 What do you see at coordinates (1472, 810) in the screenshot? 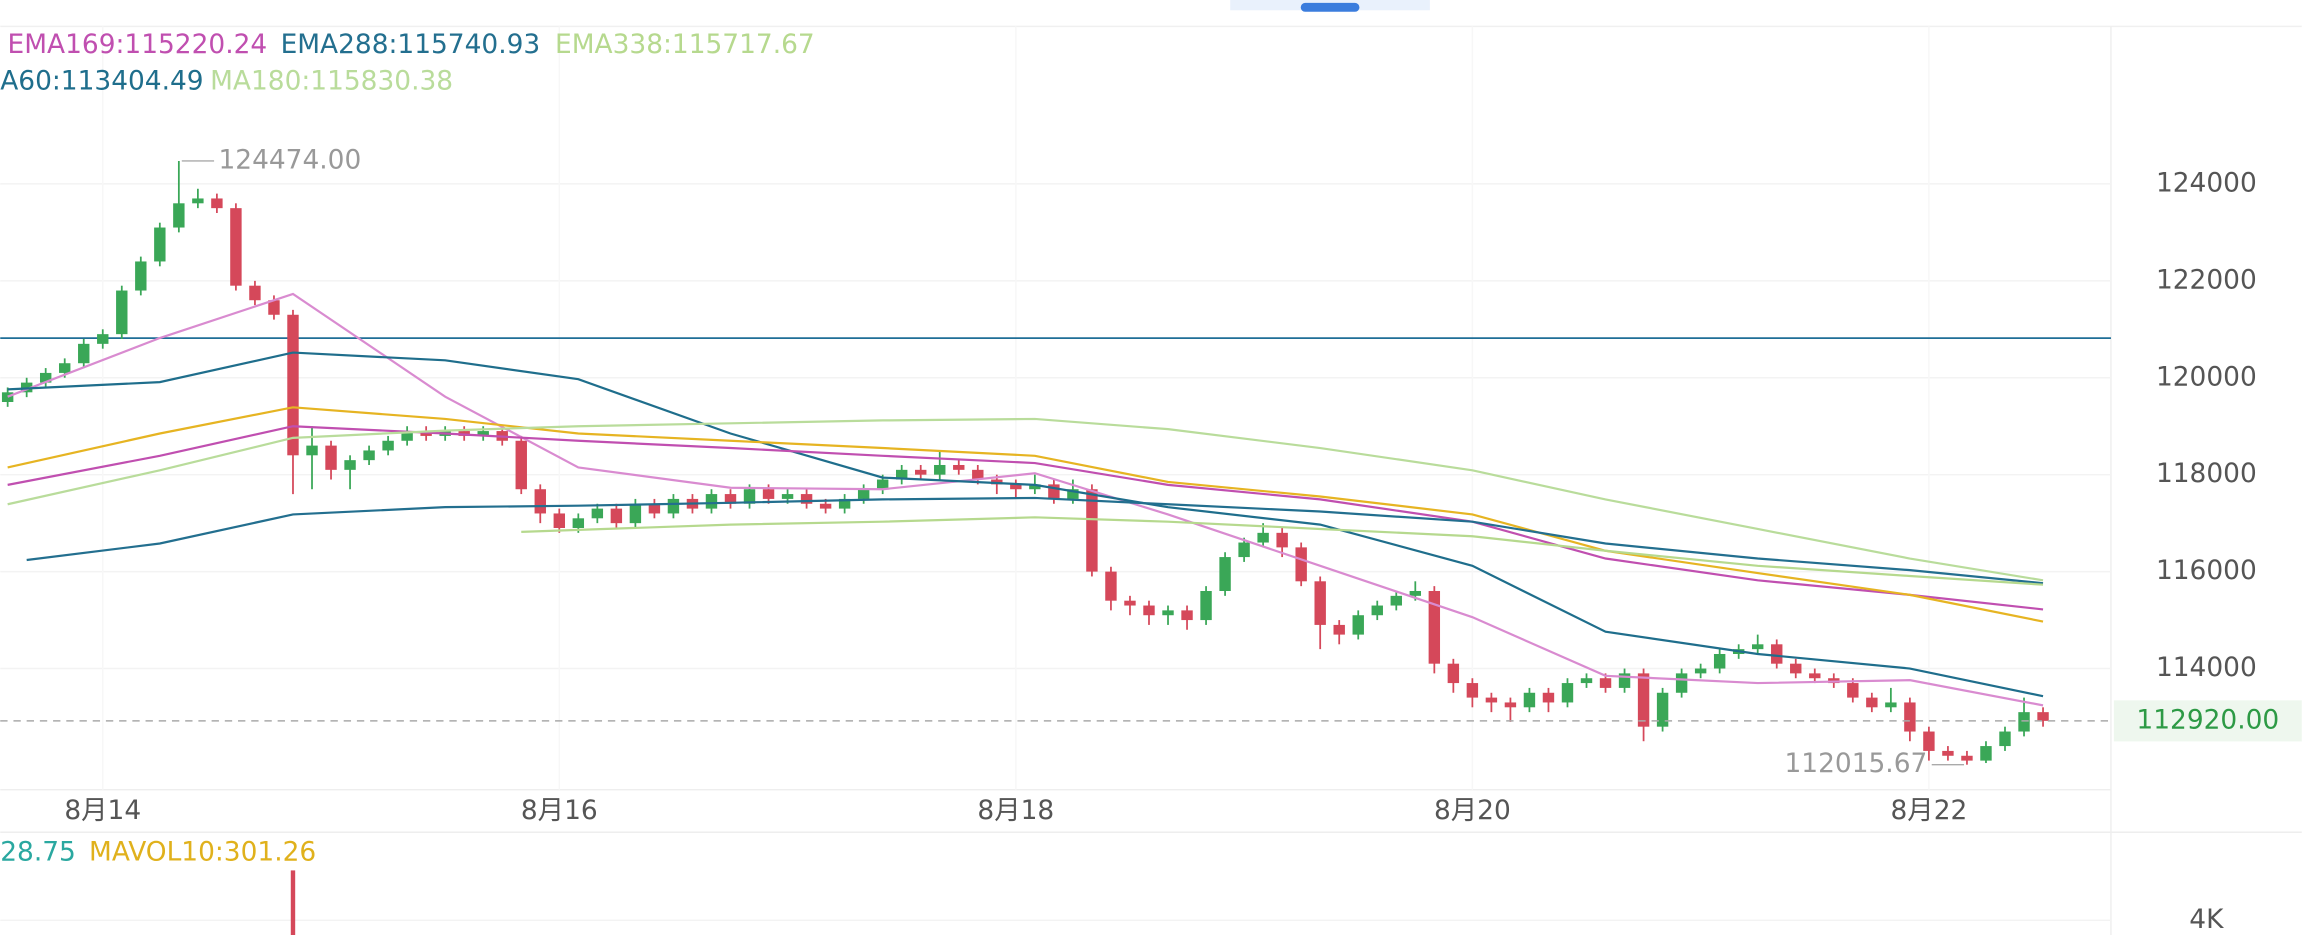
I see `x-tick-label: 8月20` at bounding box center [1472, 810].